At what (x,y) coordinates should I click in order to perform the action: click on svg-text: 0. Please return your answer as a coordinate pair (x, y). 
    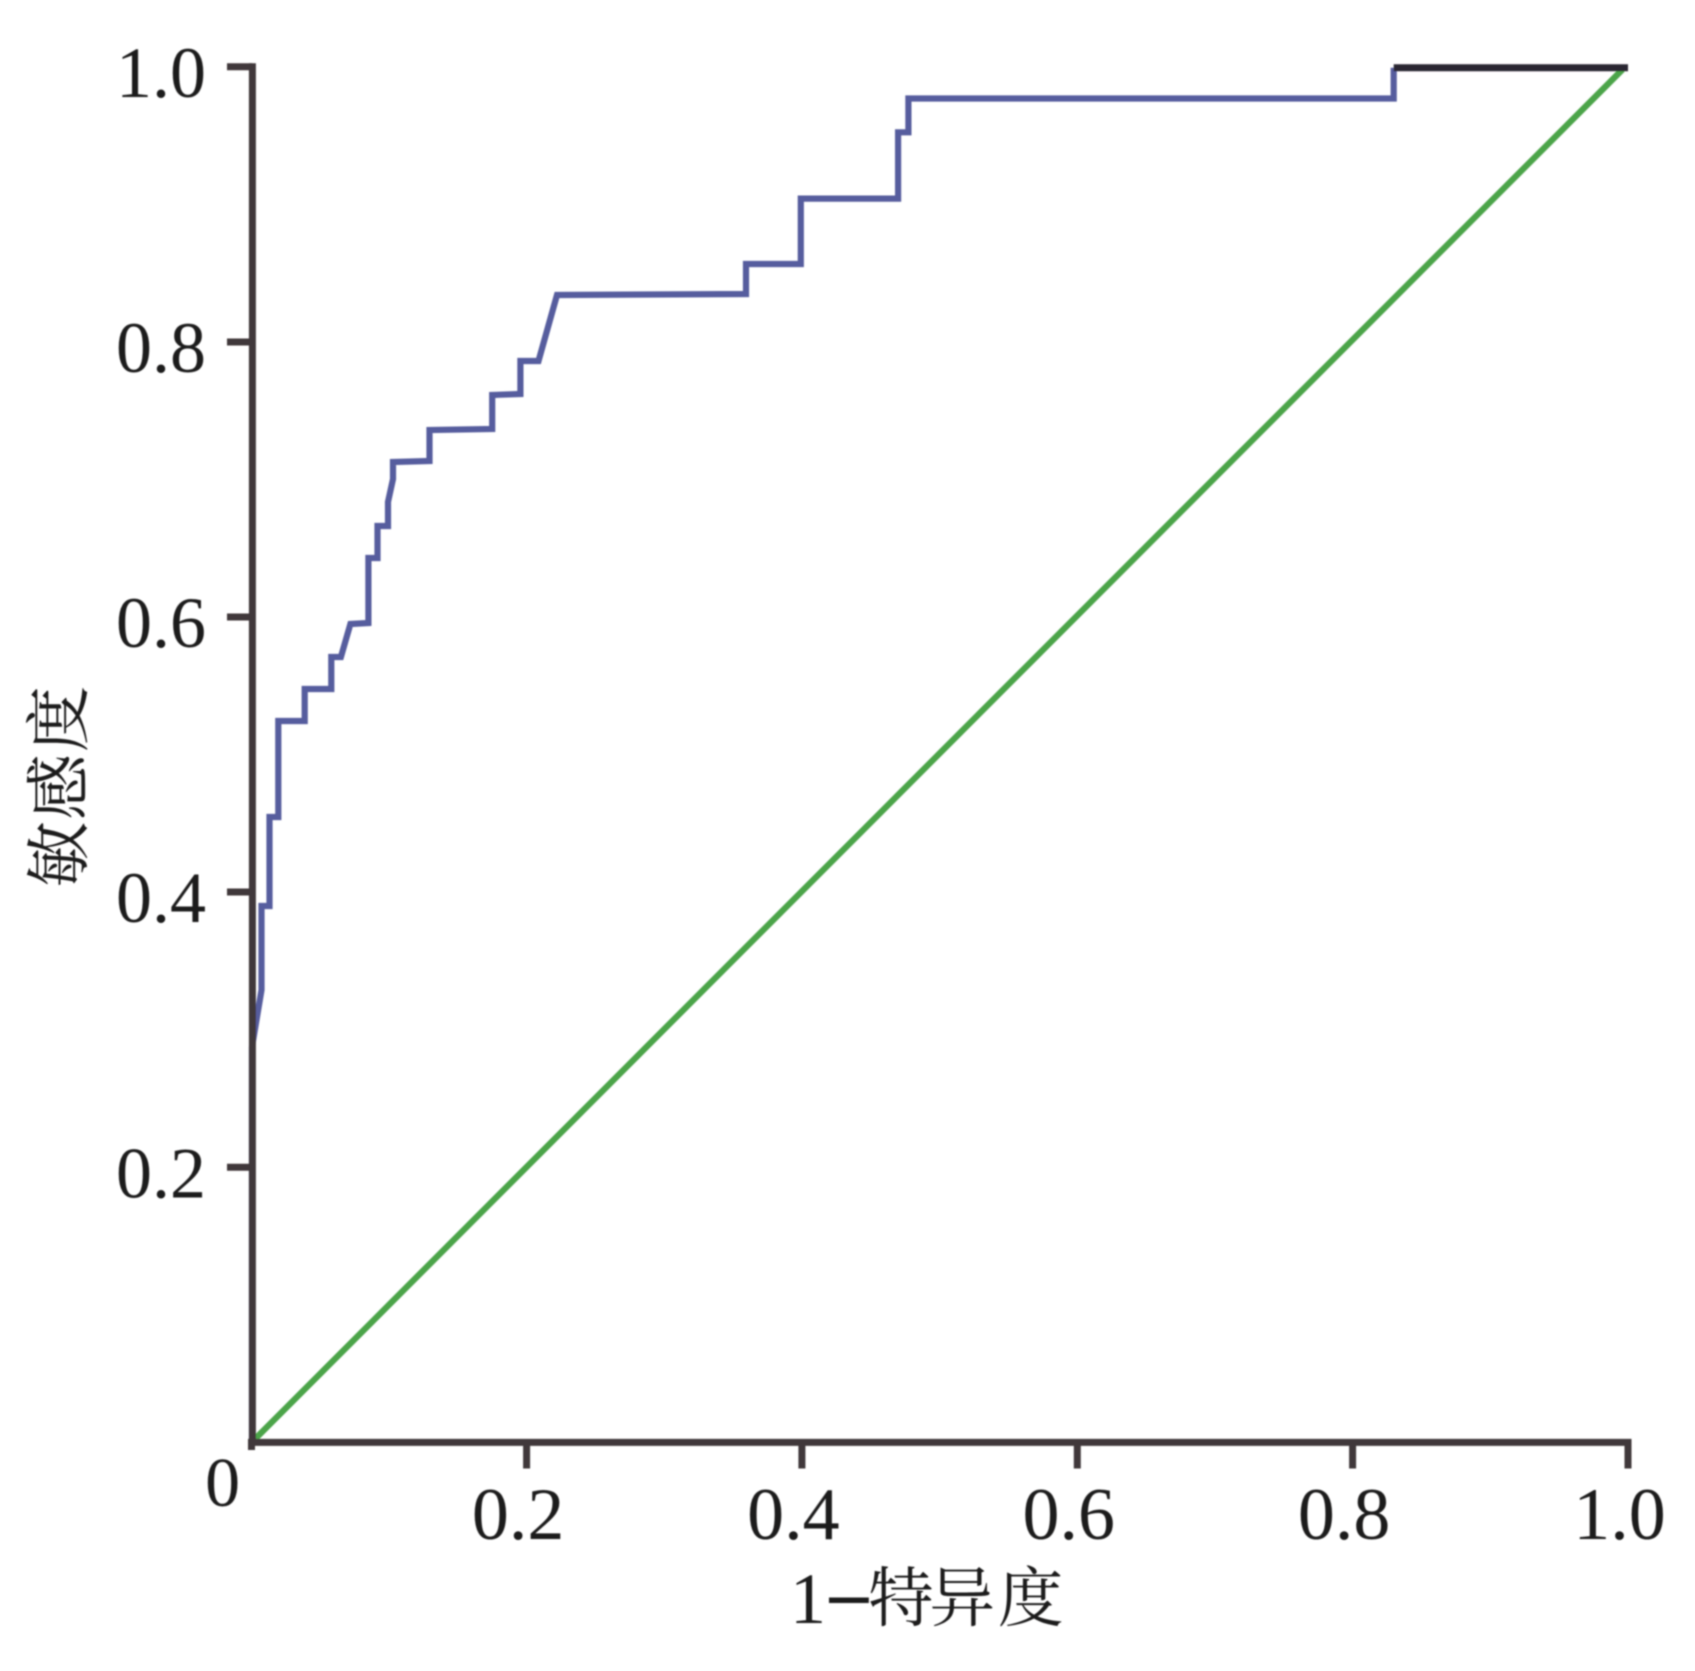
    Looking at the image, I should click on (222, 1483).